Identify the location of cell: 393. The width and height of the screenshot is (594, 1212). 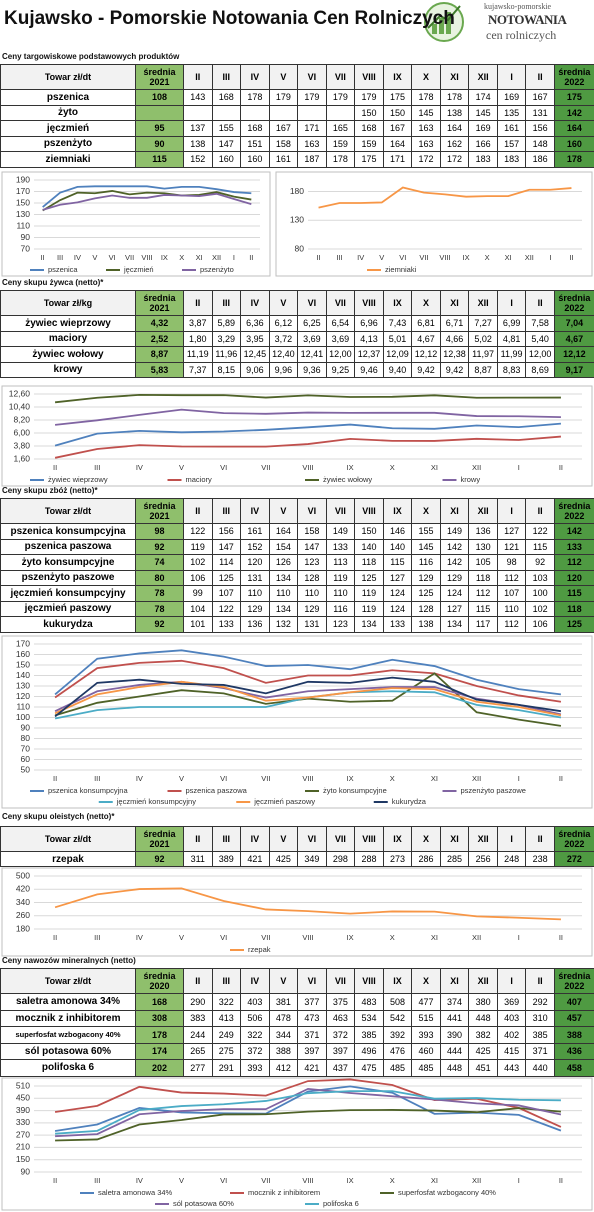
(255, 1068).